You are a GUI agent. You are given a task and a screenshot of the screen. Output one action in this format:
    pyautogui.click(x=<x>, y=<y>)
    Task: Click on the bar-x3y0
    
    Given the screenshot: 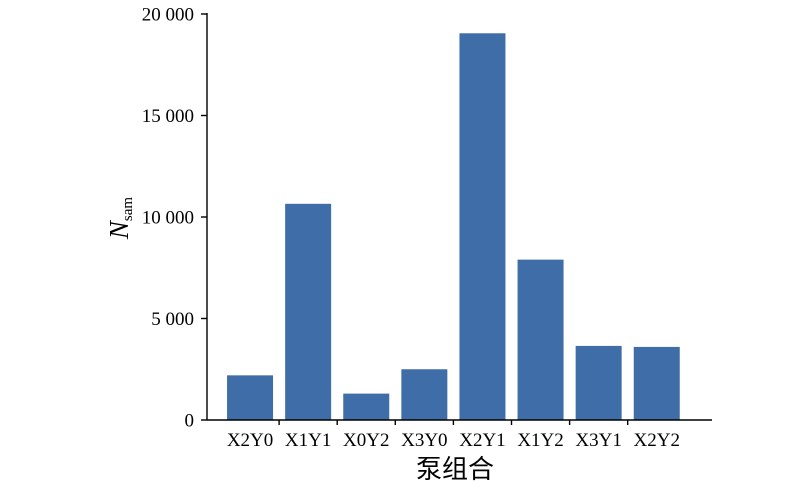 What is the action you would take?
    pyautogui.click(x=424, y=394)
    